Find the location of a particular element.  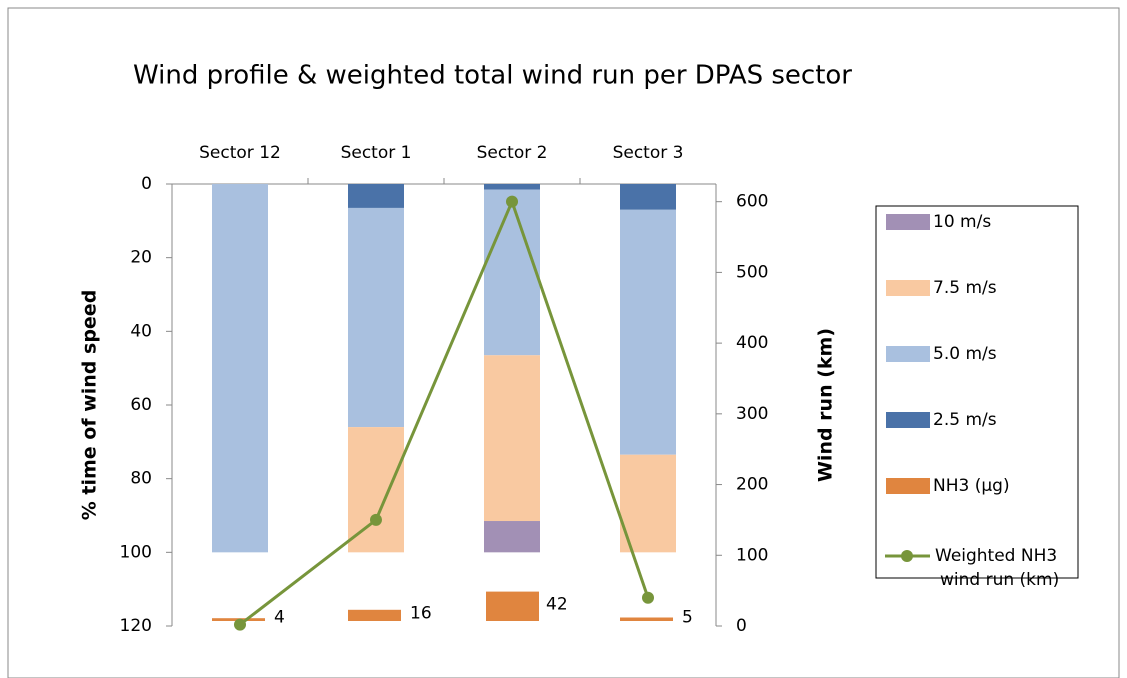

y2-tick-label: 500 is located at coordinates (752, 272).